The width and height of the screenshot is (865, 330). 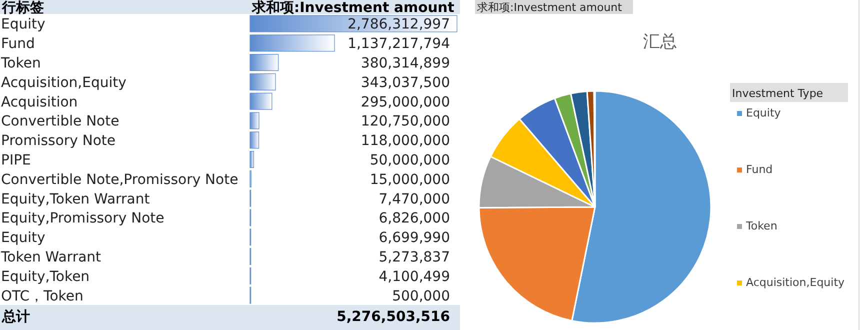 What do you see at coordinates (796, 282) in the screenshot?
I see `legend-label: Acquisition,Equity` at bounding box center [796, 282].